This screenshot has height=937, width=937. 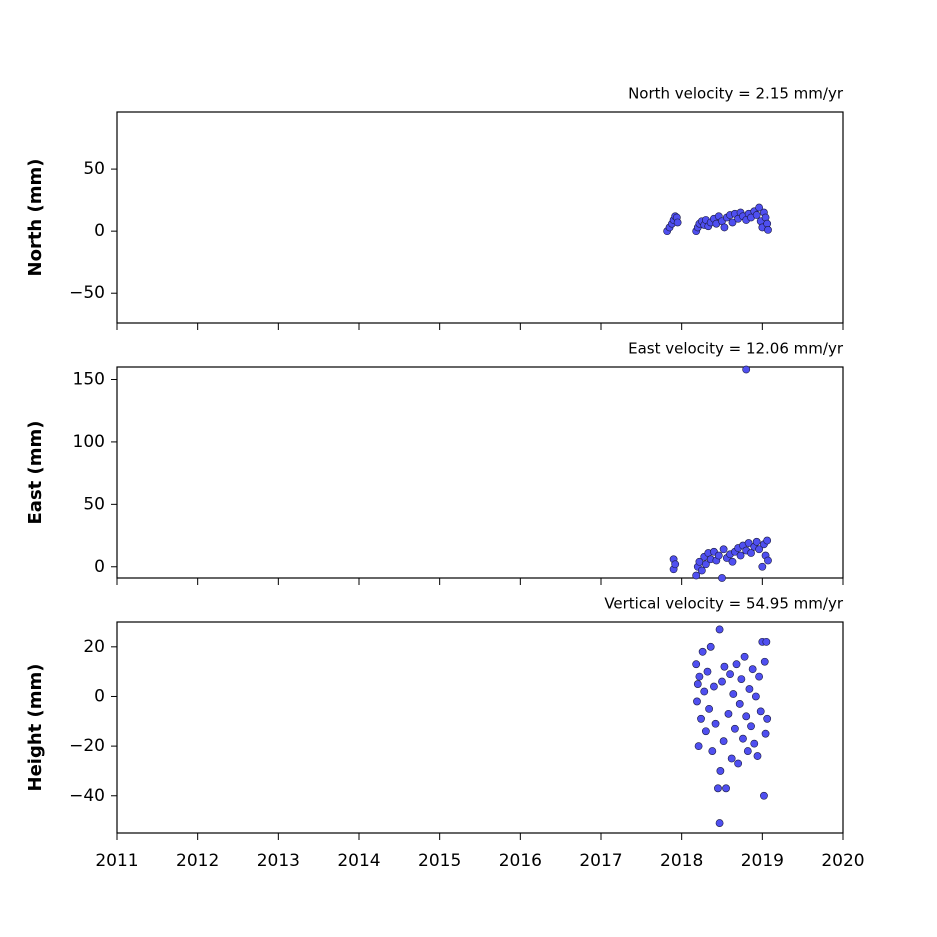 I want to click on x-tick-label: 2013, so click(x=278, y=861).